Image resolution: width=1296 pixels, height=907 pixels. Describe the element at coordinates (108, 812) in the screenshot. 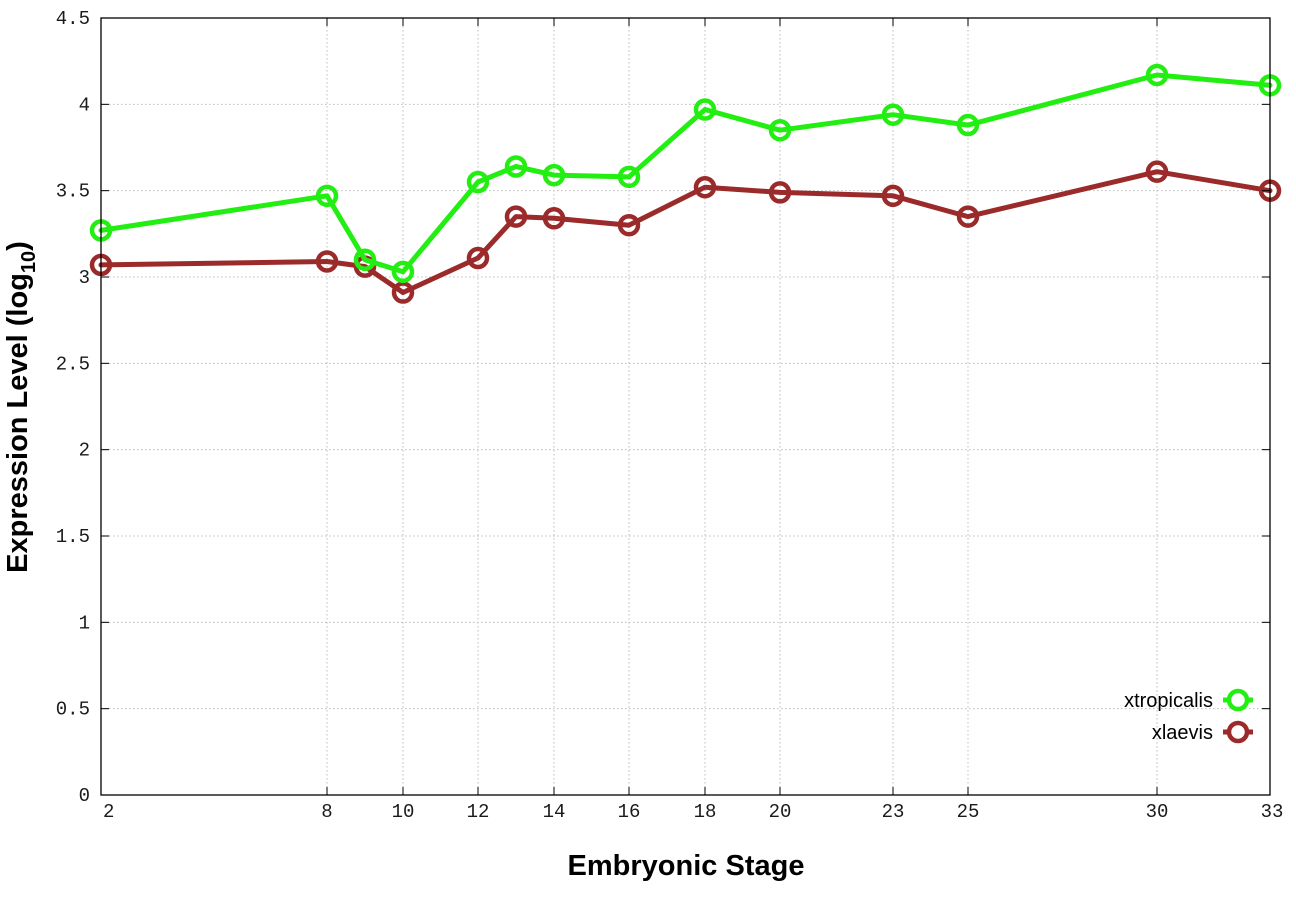

I see `x-tick-label: 2` at that location.